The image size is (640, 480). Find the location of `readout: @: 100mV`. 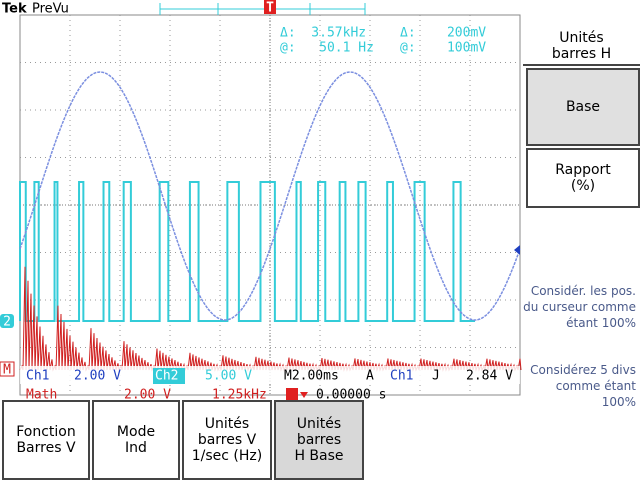

readout: @: 100mV is located at coordinates (443, 48).